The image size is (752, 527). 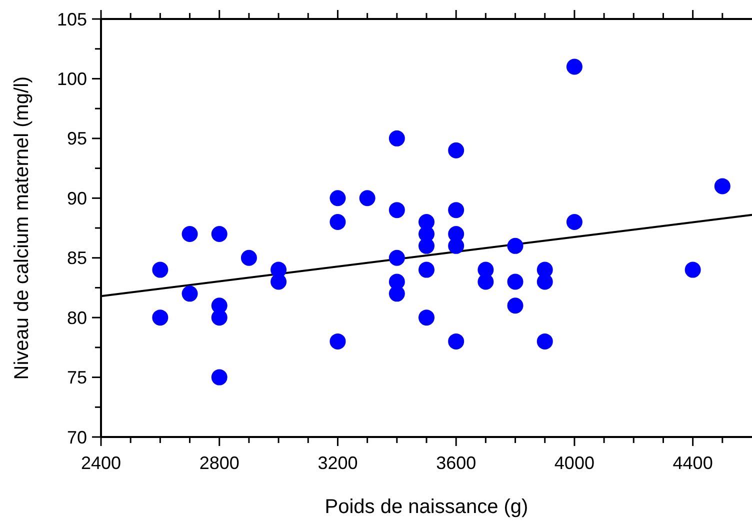 I want to click on x-tick-label: 4000, so click(x=574, y=463).